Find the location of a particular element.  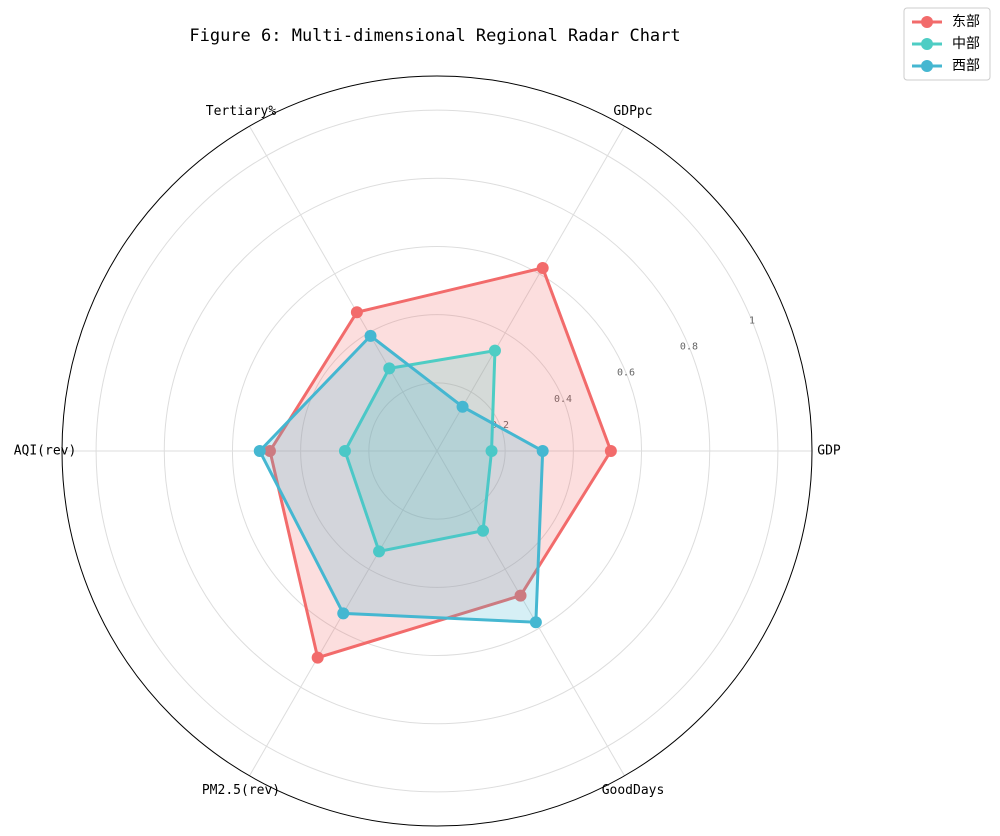

axis-label: PM2.5(rev) is located at coordinates (241, 790).